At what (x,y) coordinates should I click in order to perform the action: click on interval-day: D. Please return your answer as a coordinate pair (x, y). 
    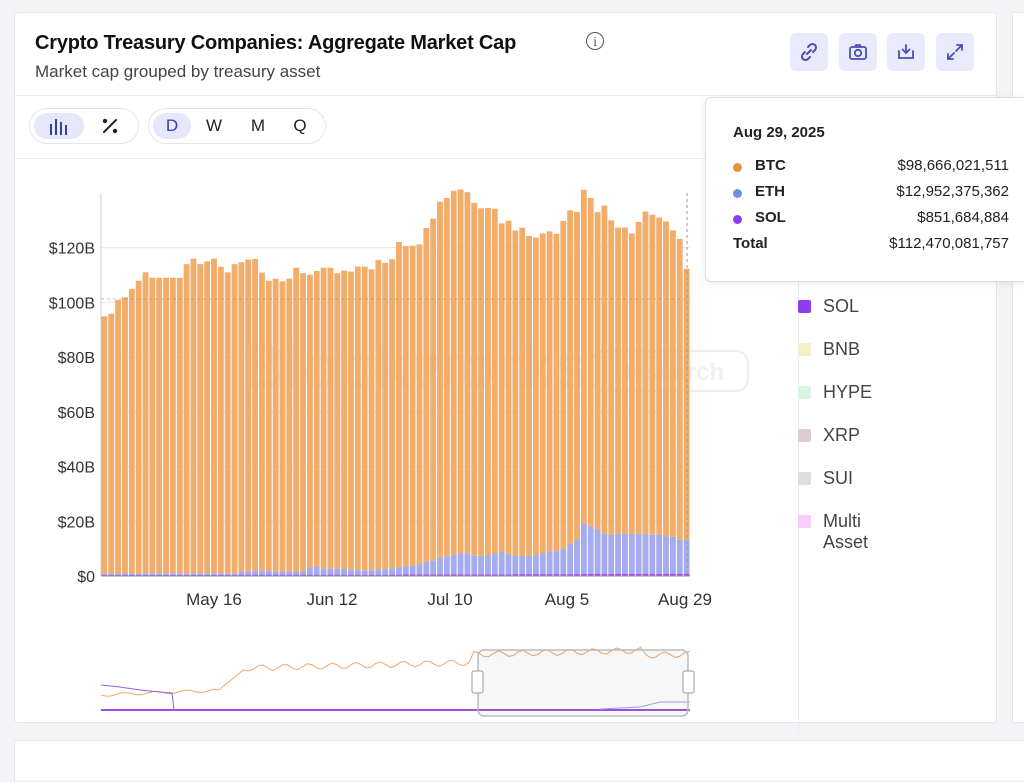
    Looking at the image, I should click on (172, 126).